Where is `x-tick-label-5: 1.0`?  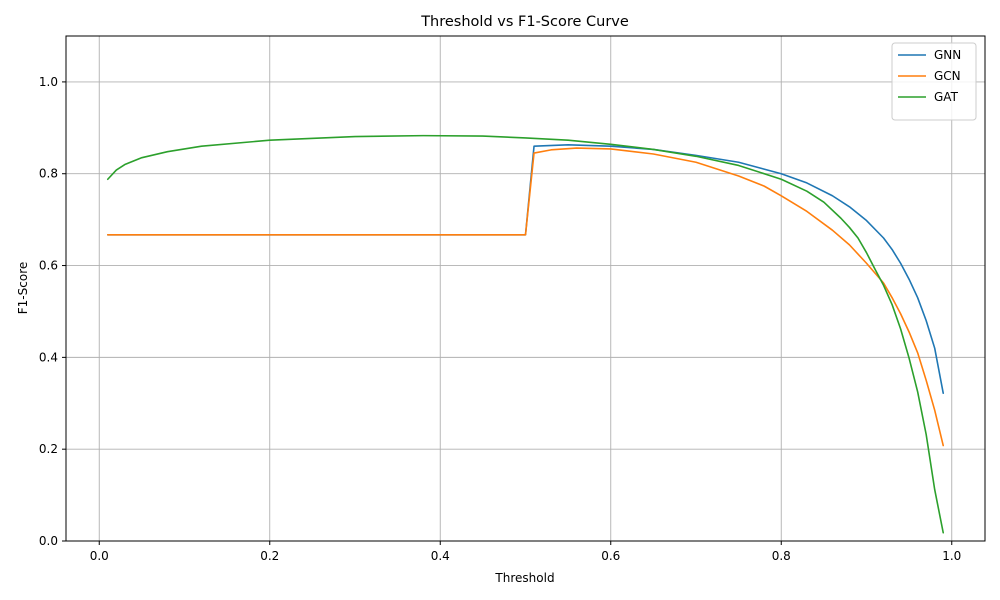 x-tick-label-5: 1.0 is located at coordinates (951, 556).